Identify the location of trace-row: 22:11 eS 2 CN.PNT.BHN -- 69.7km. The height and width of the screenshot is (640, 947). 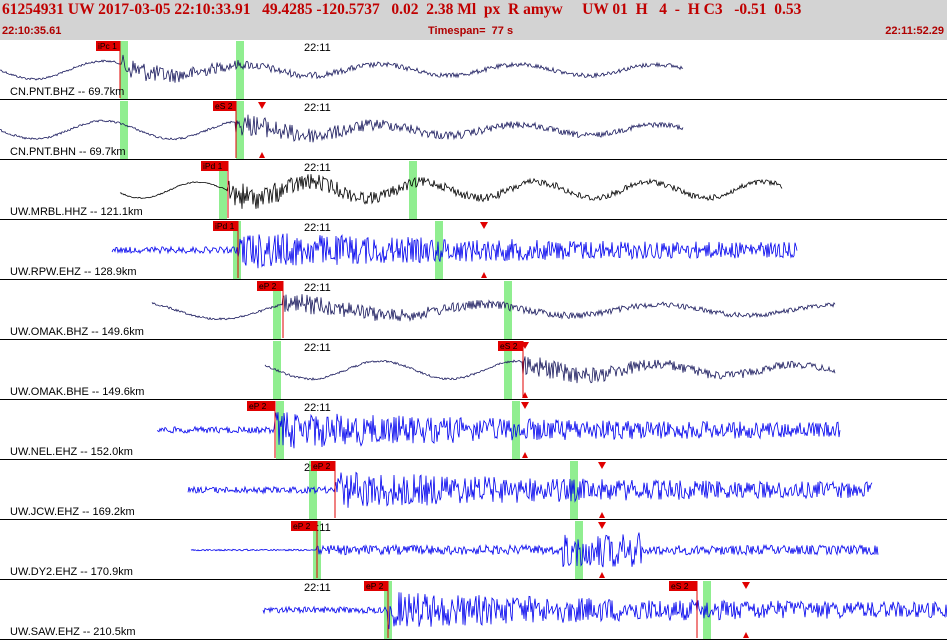
(473, 130).